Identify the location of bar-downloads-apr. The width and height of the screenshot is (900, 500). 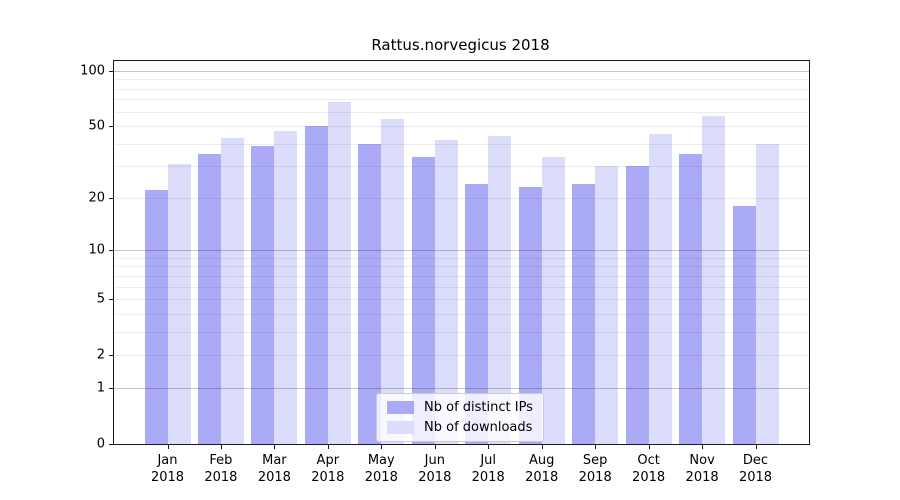
(339, 272).